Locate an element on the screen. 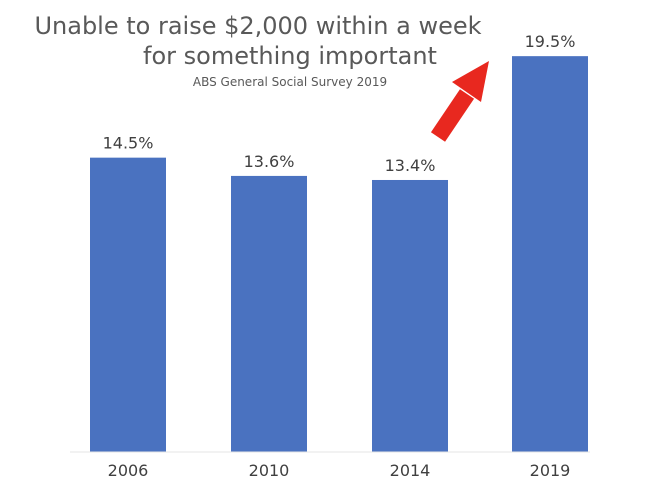 Image resolution: width=650 pixels, height=487 pixels. x-tick-label-2006: 2006 is located at coordinates (128, 470).